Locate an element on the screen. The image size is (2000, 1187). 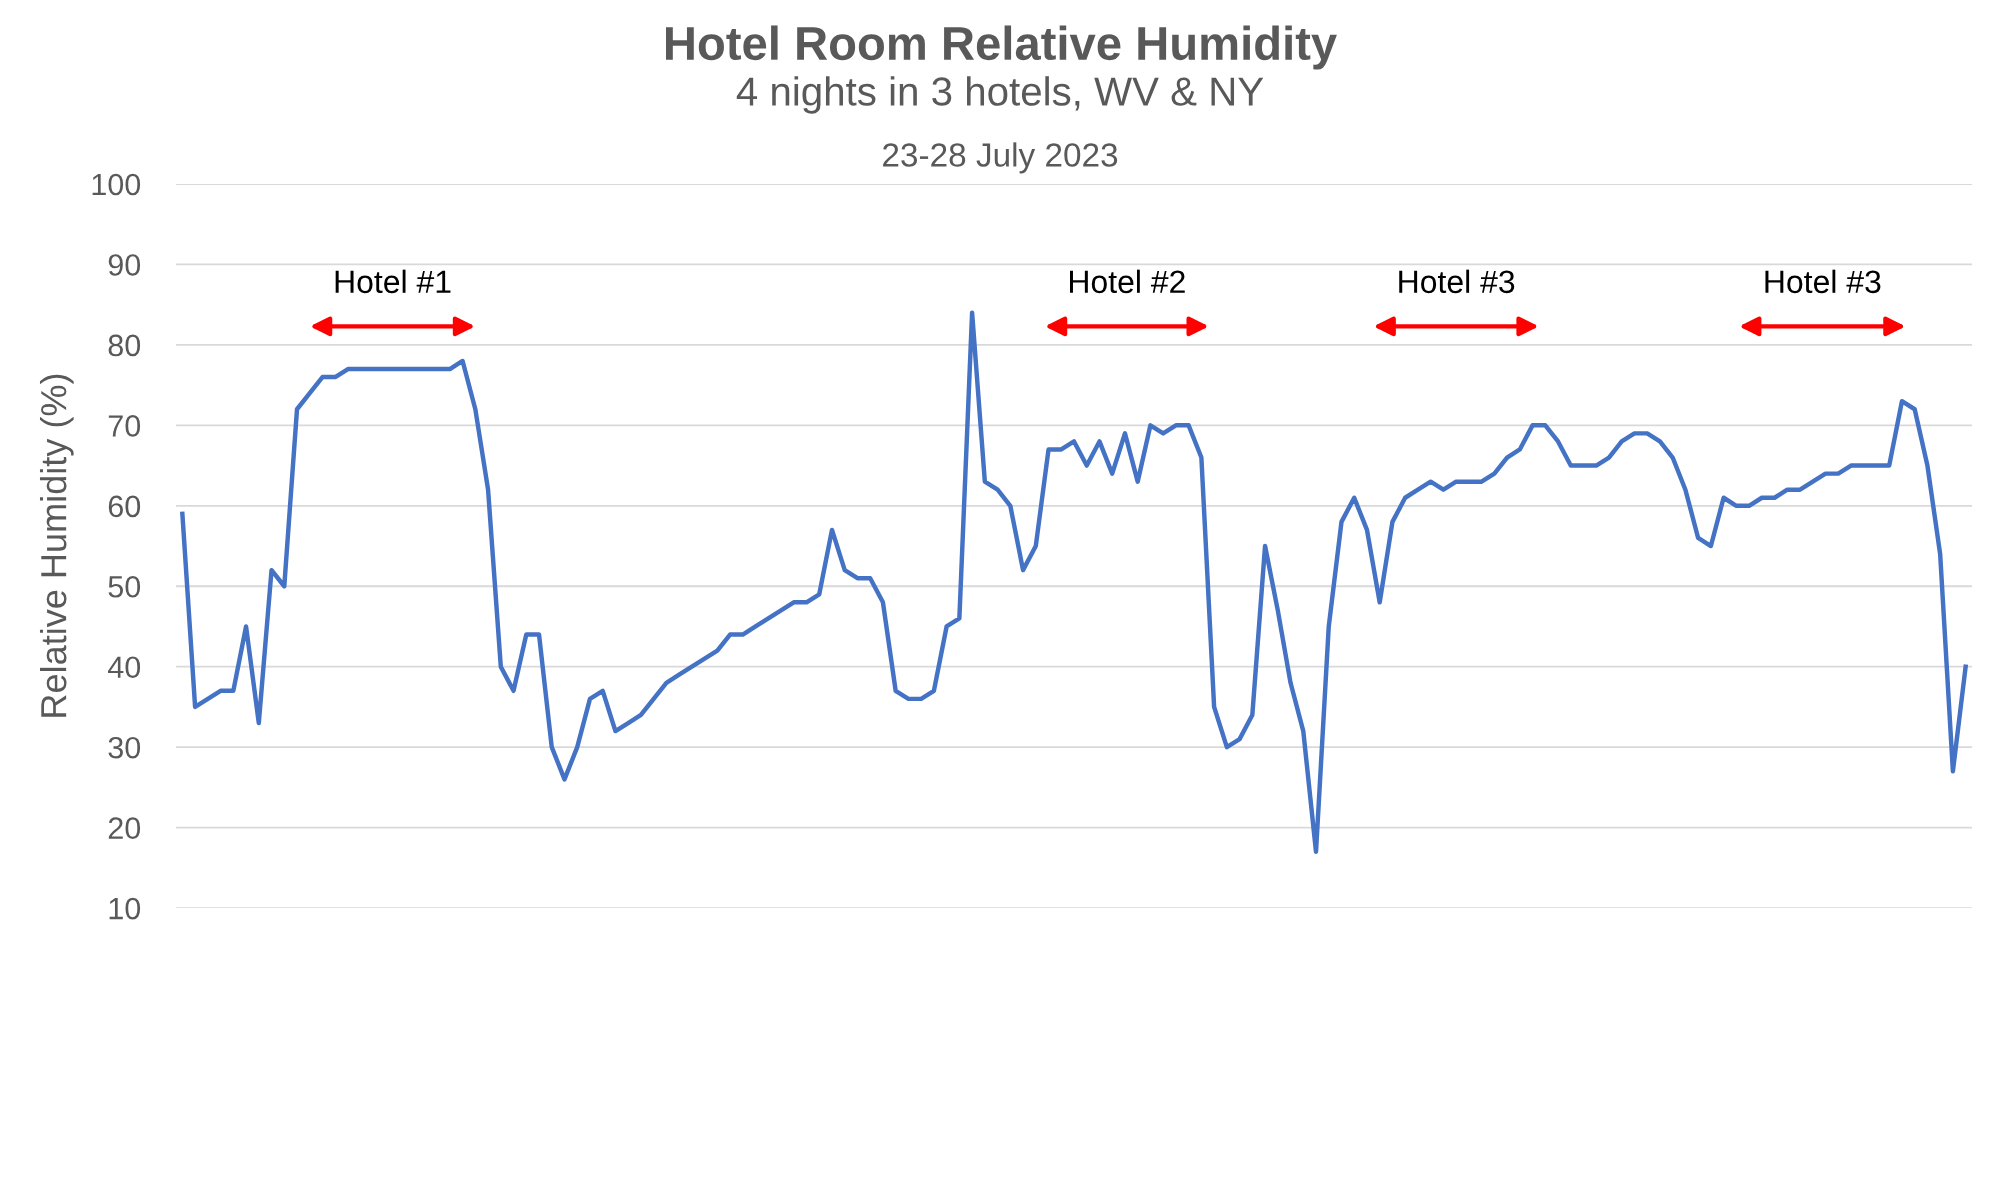
y-tick-label: 90 is located at coordinates (124, 265).